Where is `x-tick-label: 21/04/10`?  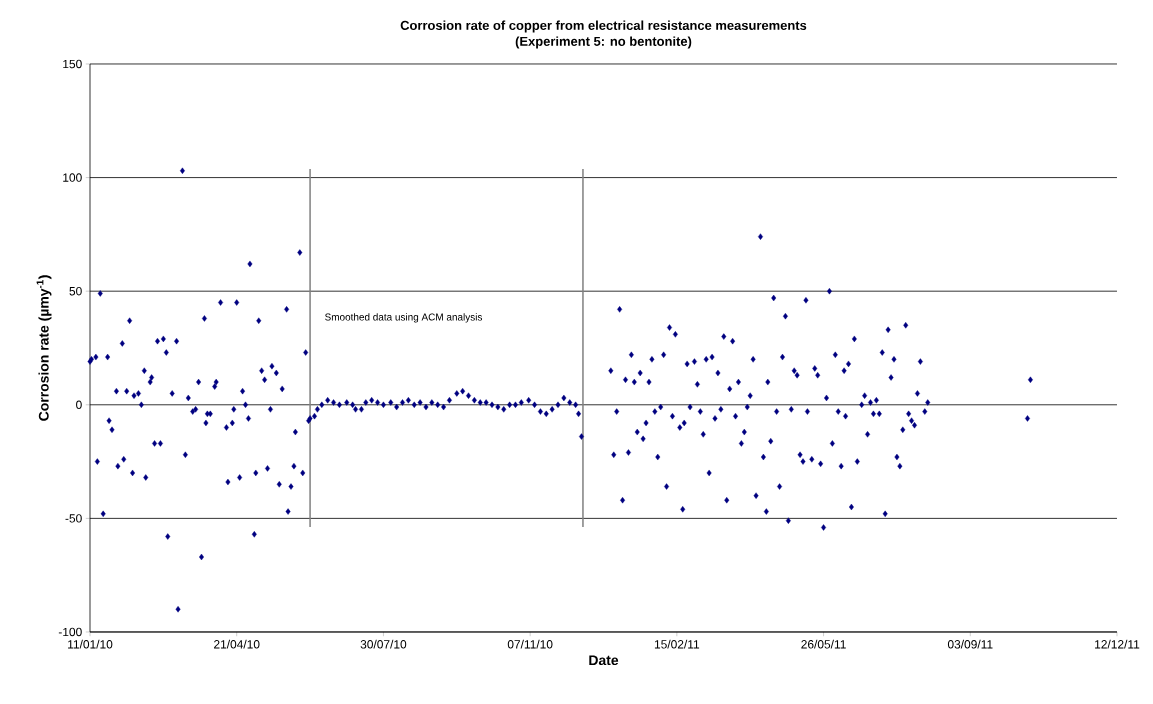
x-tick-label: 21/04/10 is located at coordinates (237, 644).